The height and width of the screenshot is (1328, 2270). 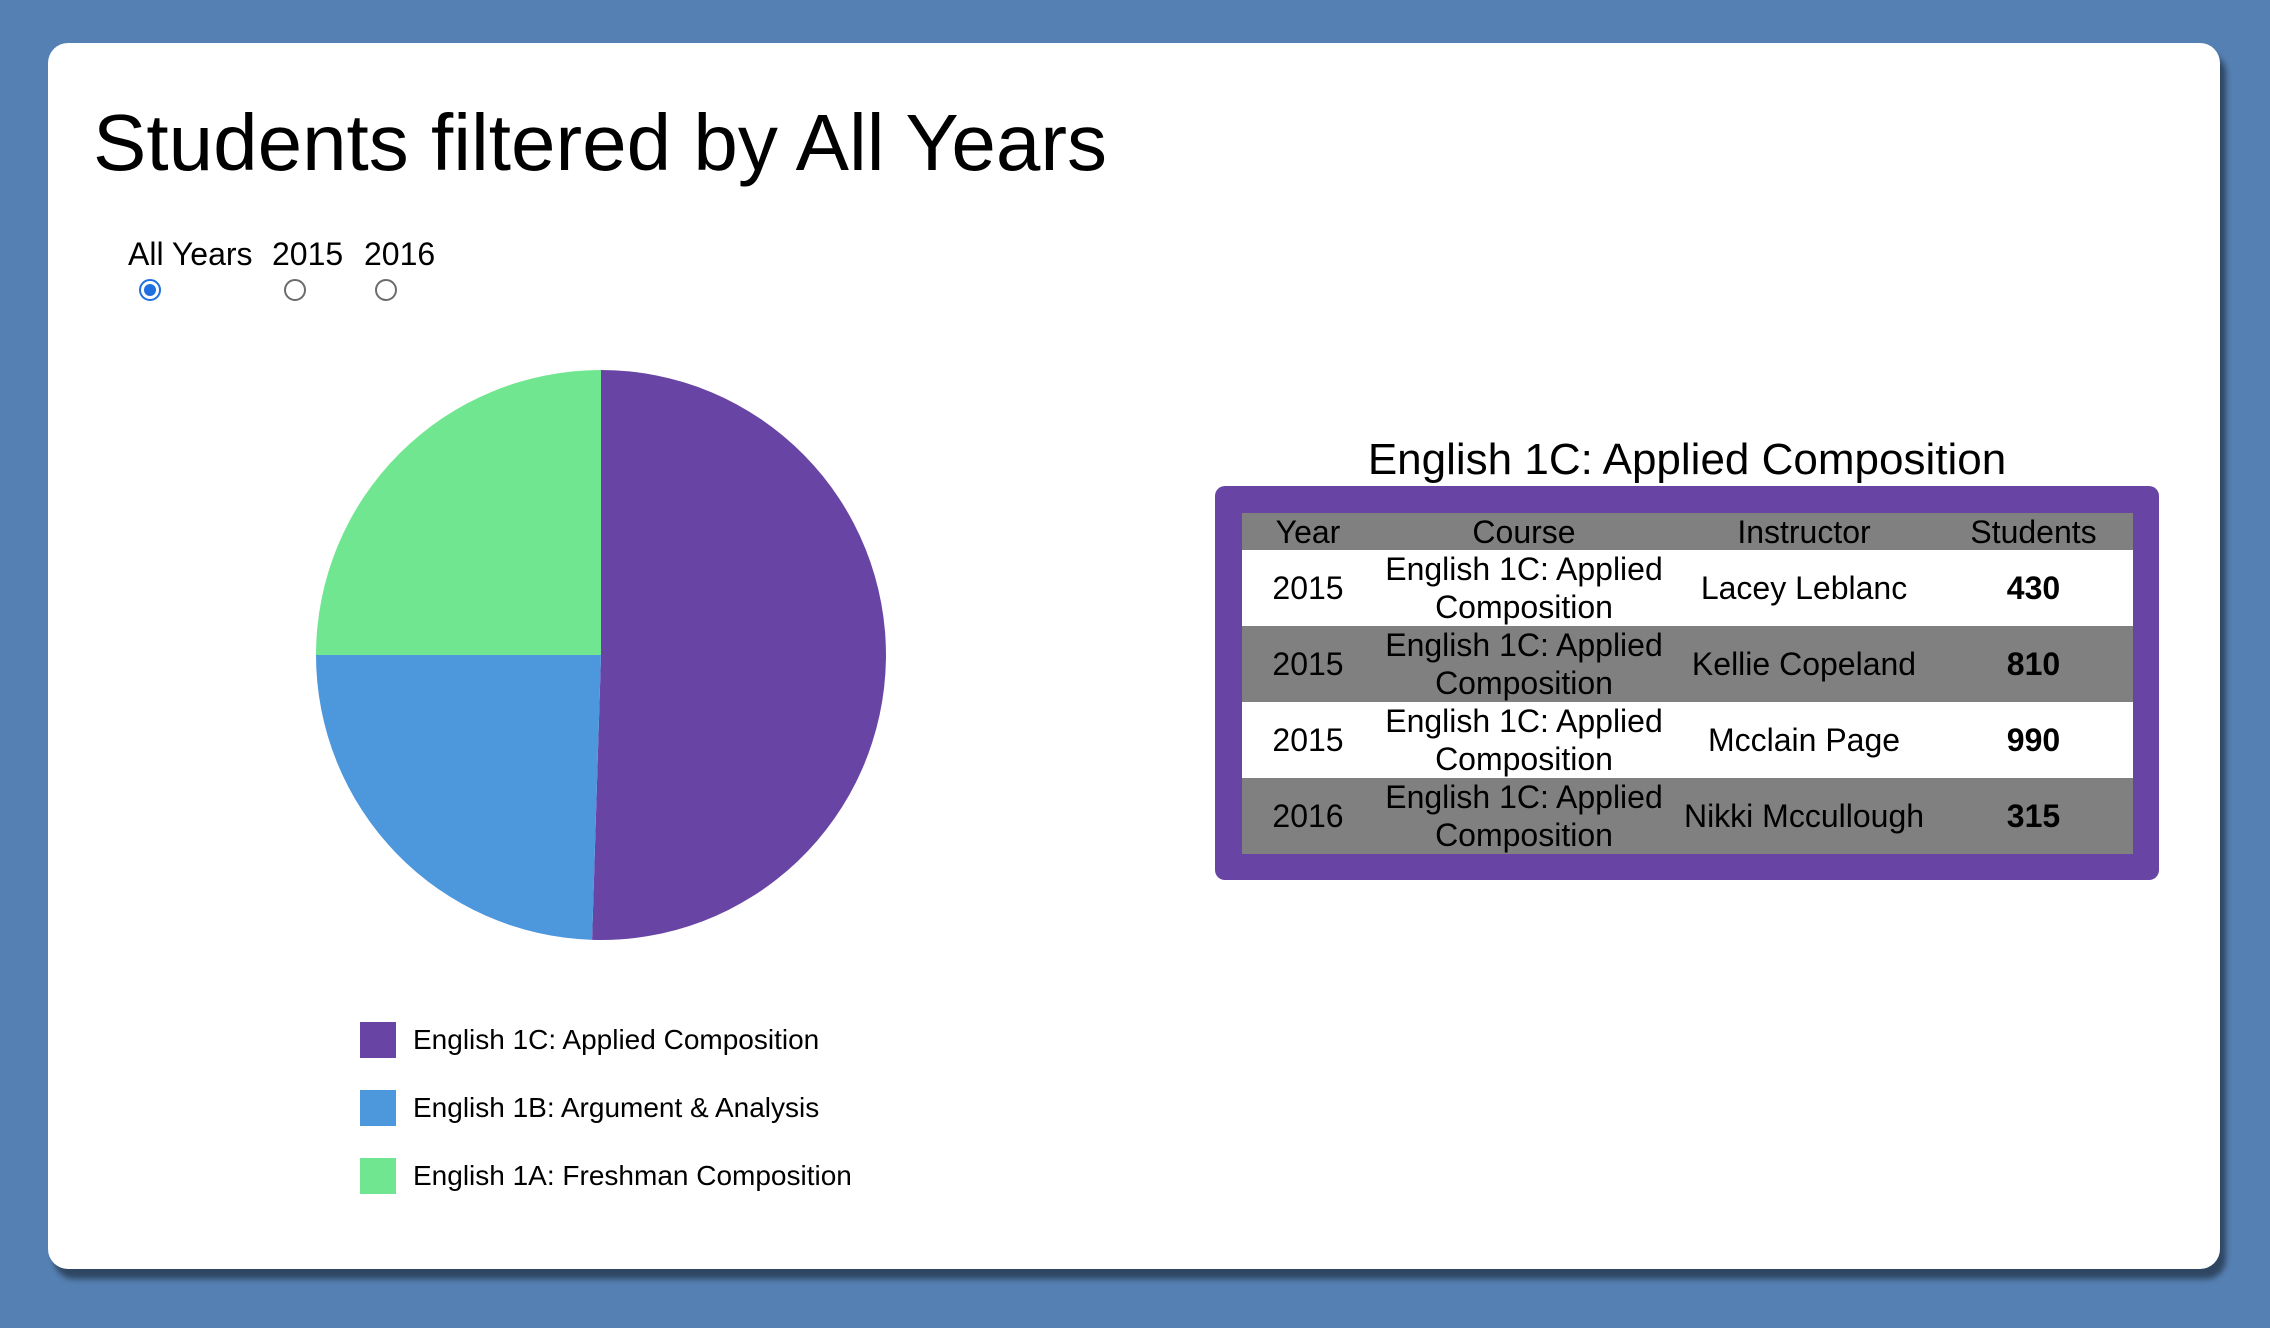 I want to click on cell-year: 2016, so click(x=1308, y=816).